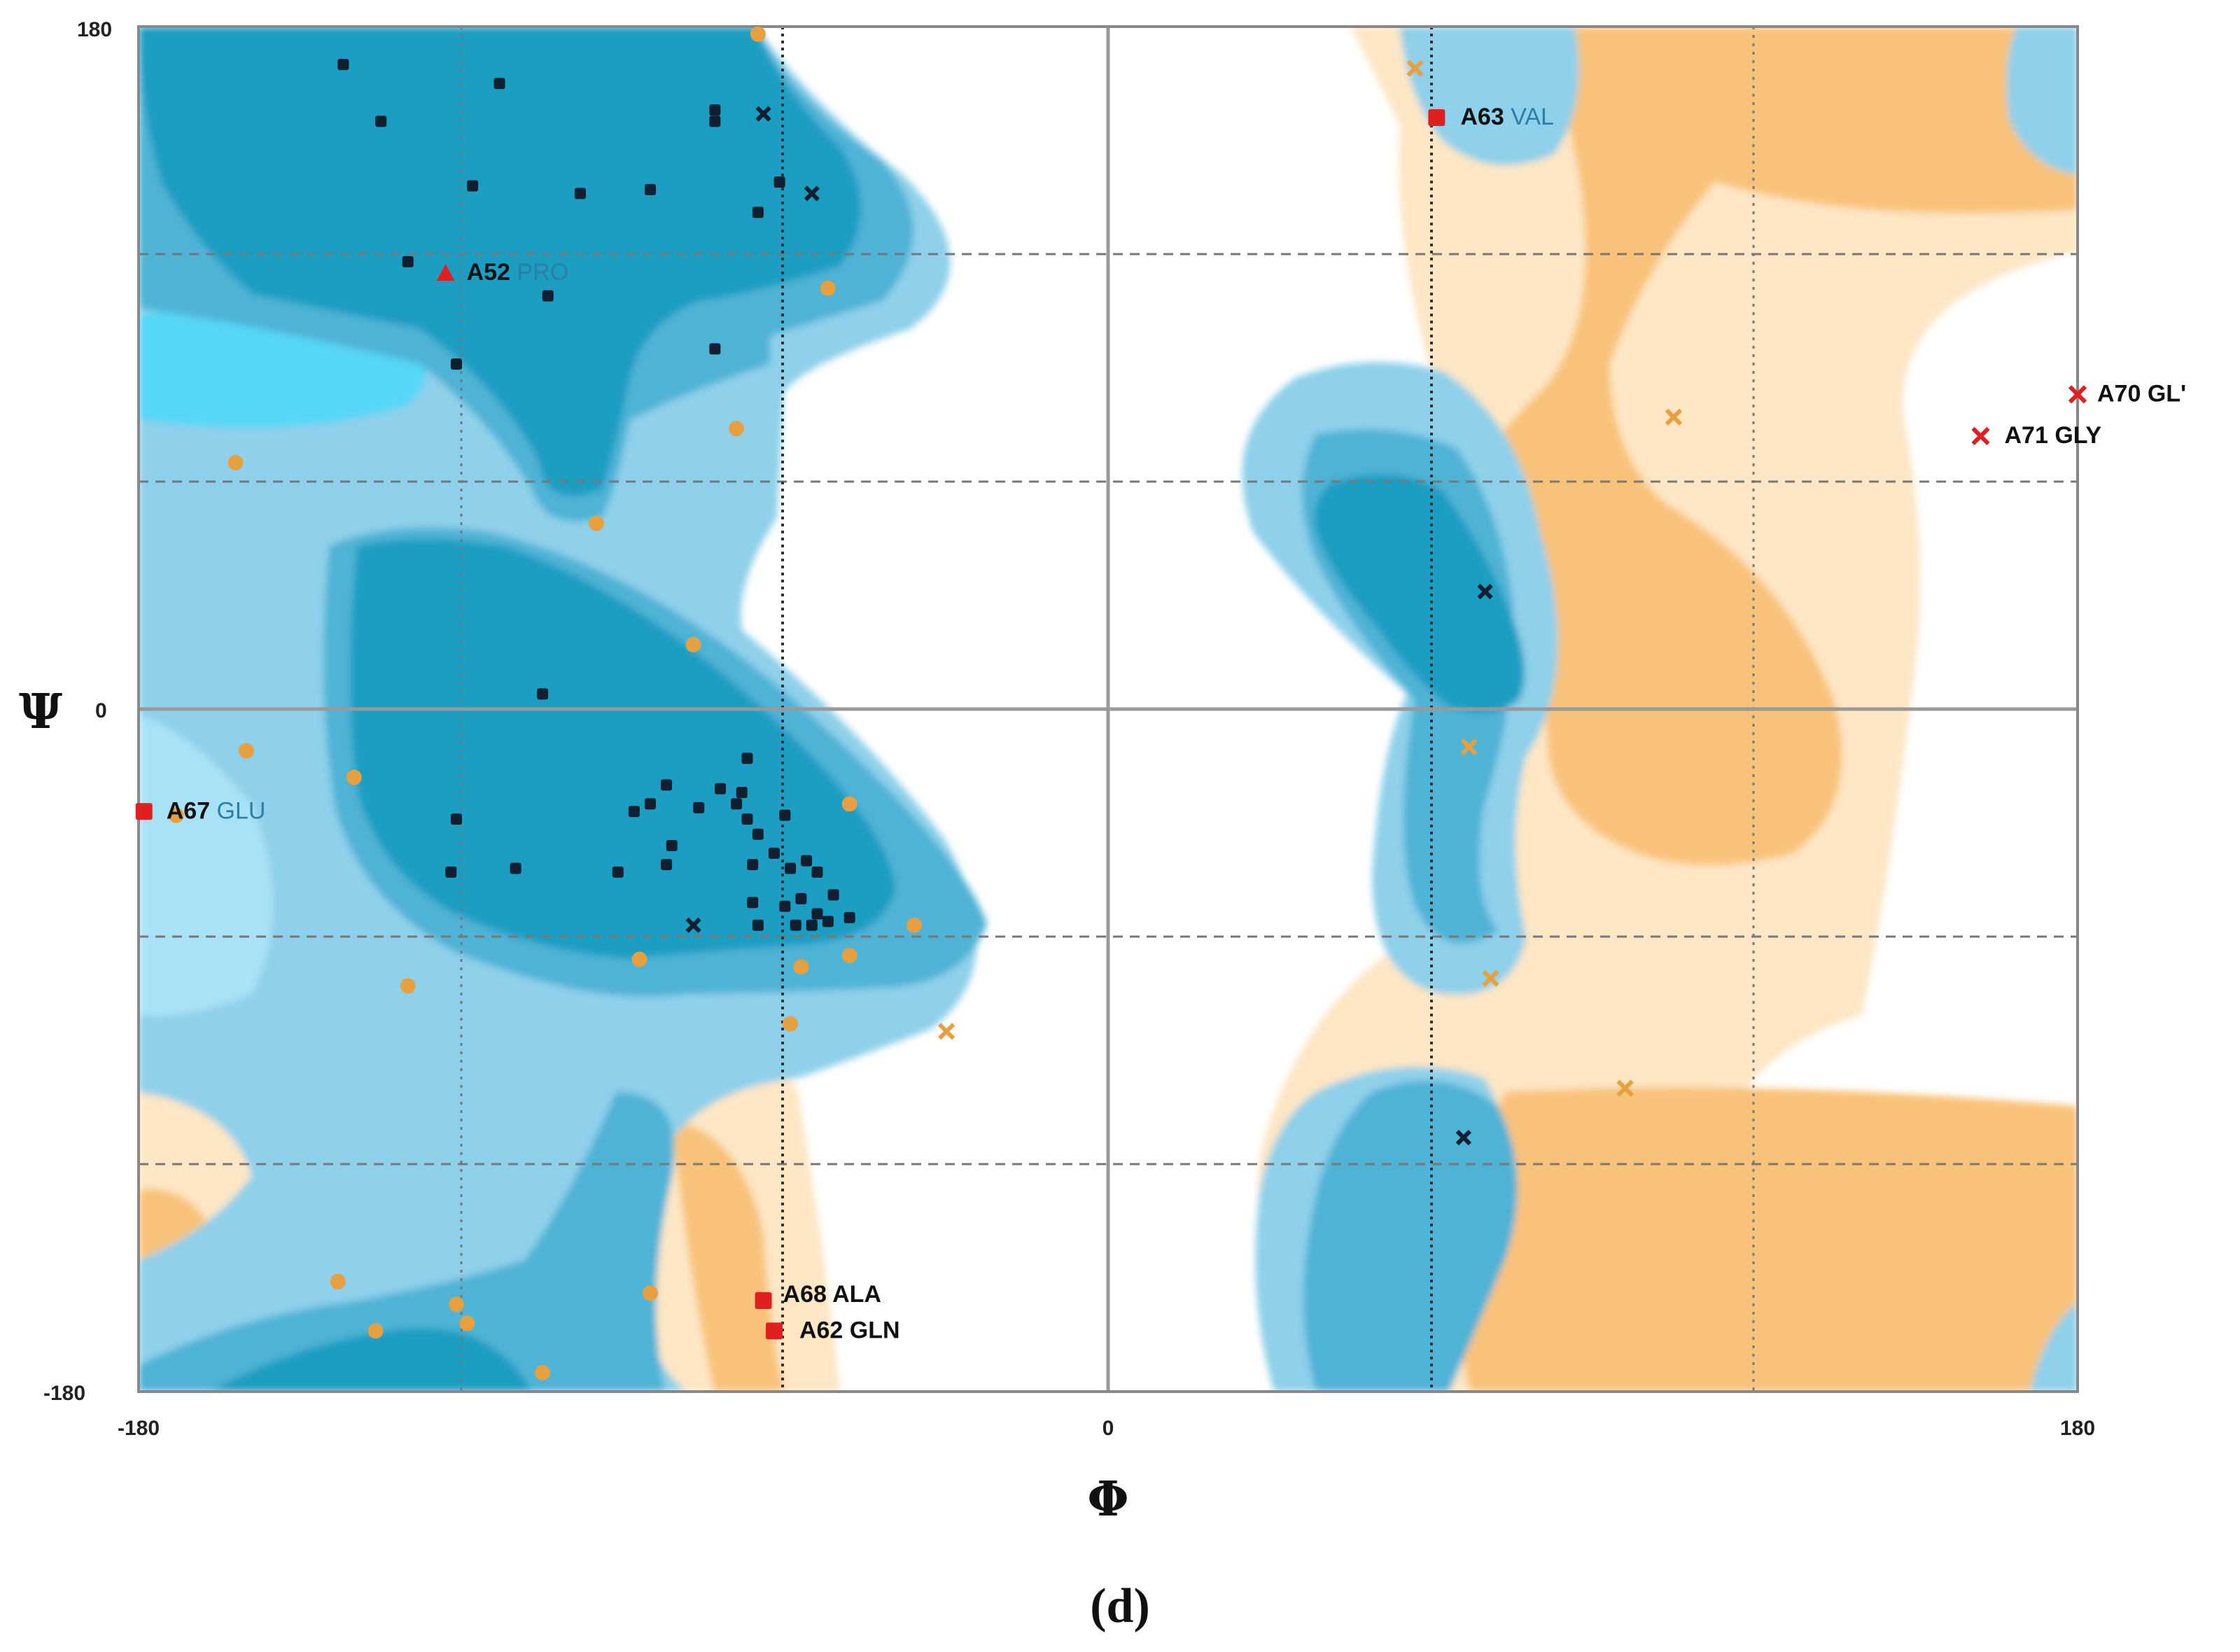 This screenshot has height=1652, width=2240. What do you see at coordinates (1769, 446) in the screenshot?
I see `glycine-core-region` at bounding box center [1769, 446].